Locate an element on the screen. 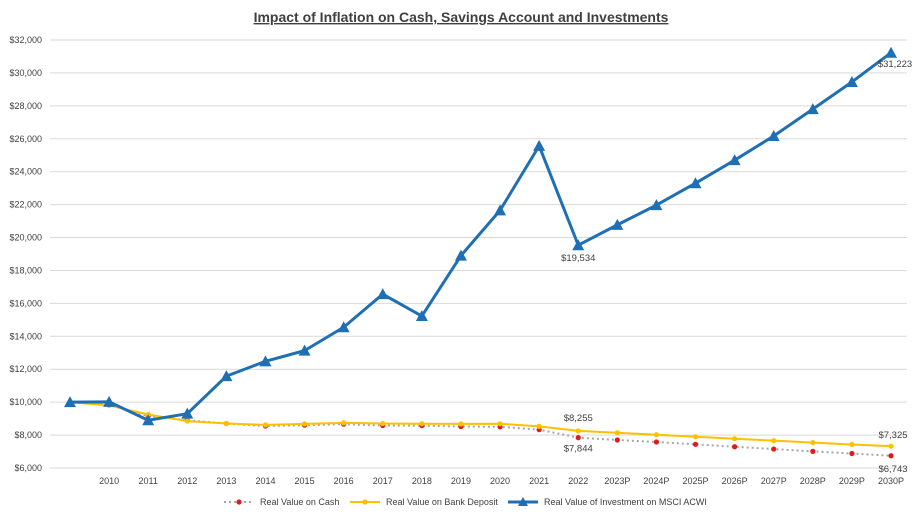 This screenshot has height=518, width=923. x-tick-label: 2025P is located at coordinates (696, 481).